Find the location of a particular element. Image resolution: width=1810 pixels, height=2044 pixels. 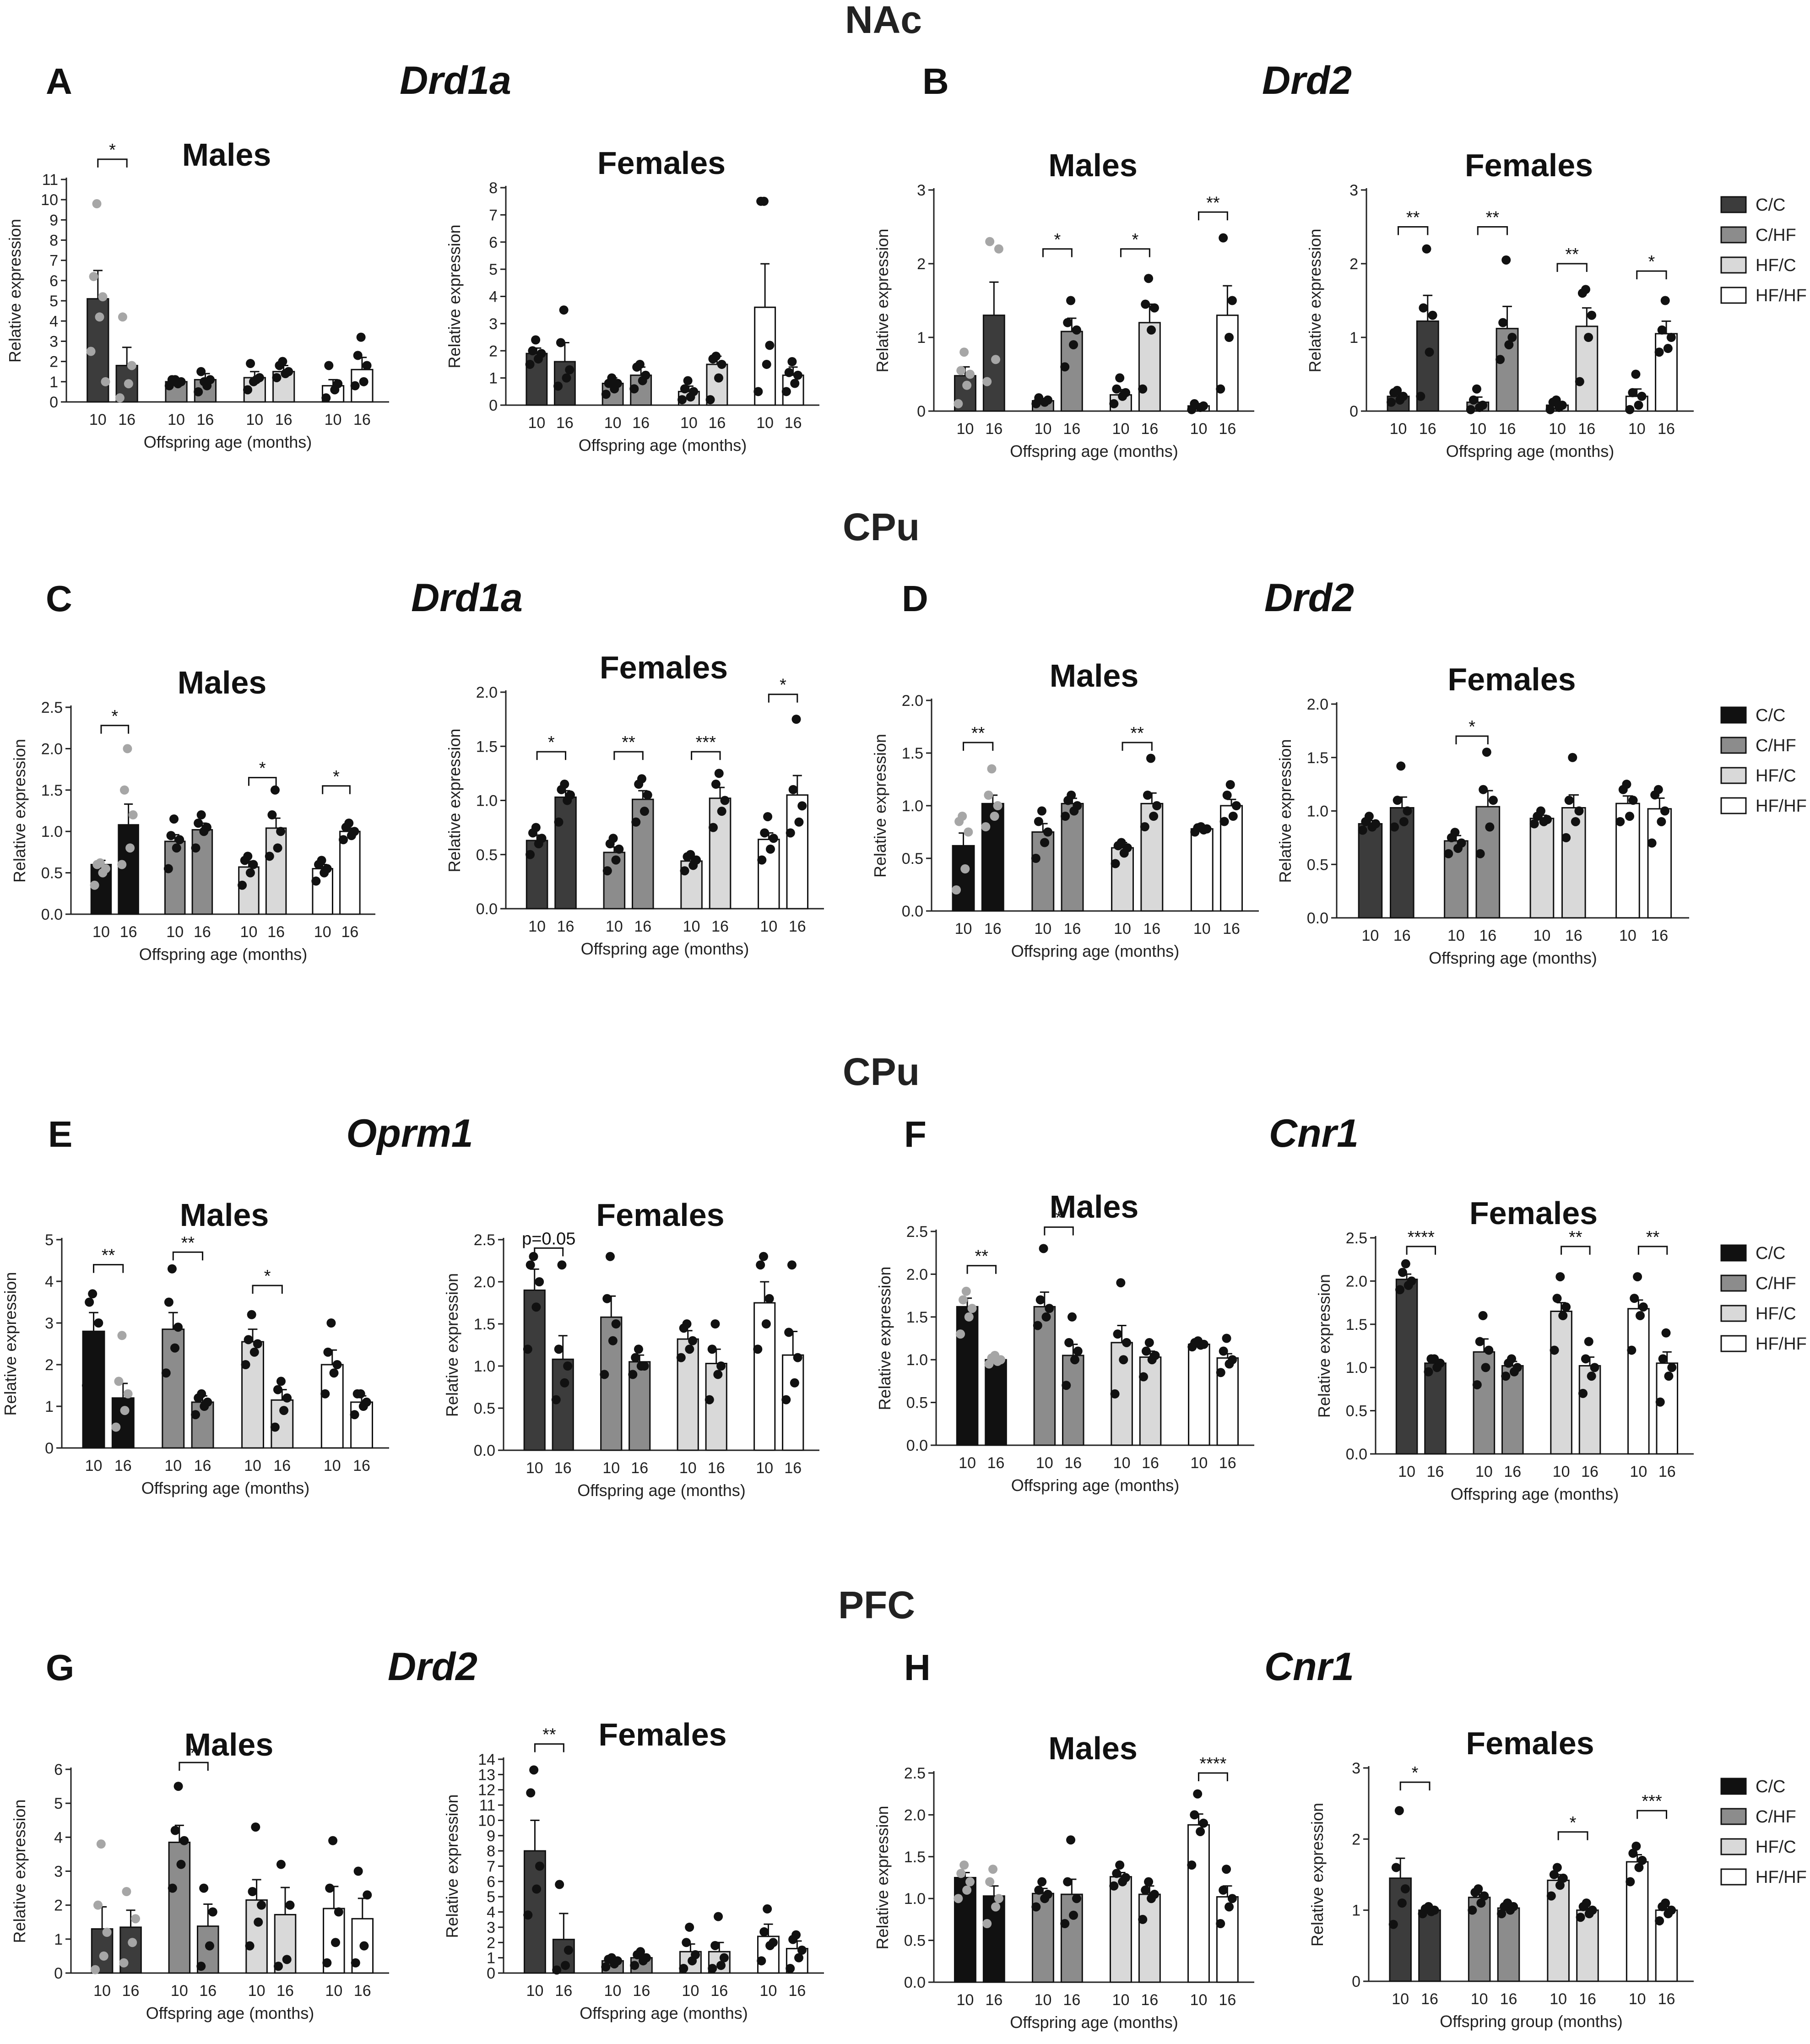

legend-label-c-hf: C/HF is located at coordinates (1776, 745).